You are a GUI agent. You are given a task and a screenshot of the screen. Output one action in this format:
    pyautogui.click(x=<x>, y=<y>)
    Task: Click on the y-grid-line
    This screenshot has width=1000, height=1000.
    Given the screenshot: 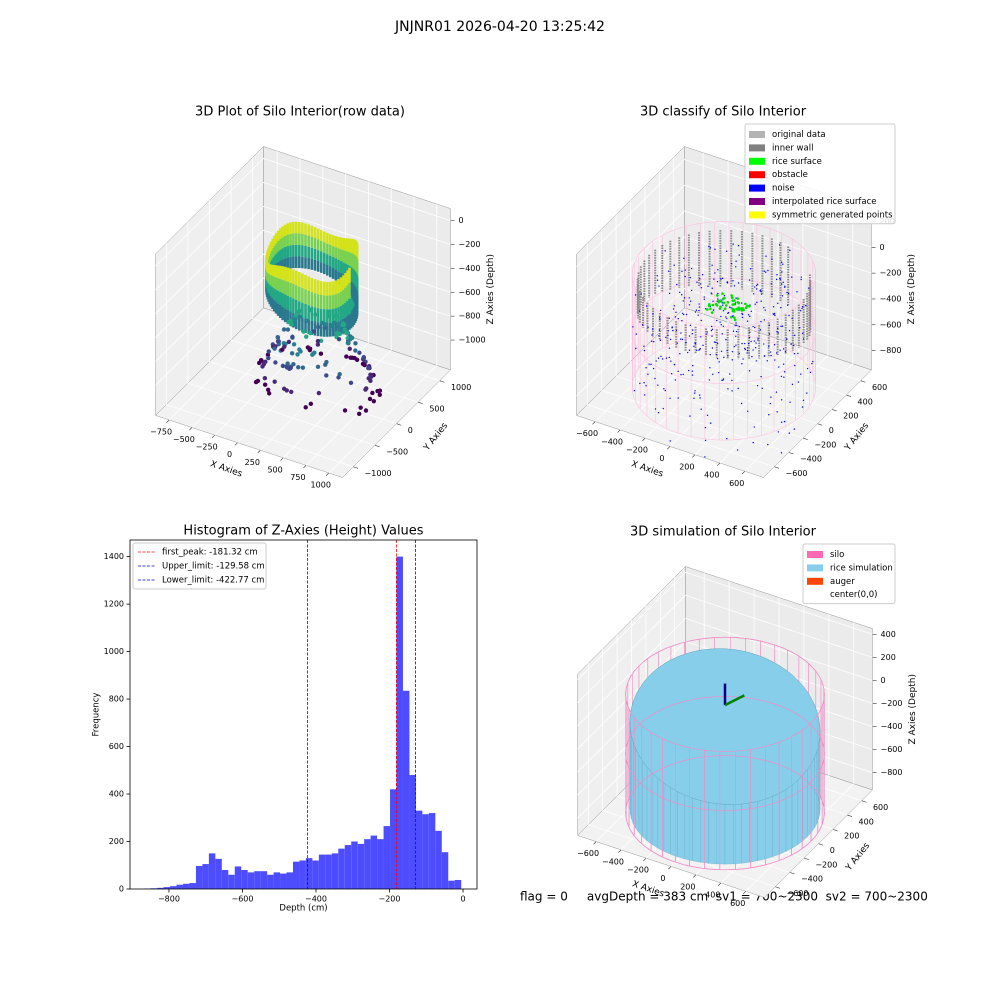 What is the action you would take?
    pyautogui.click(x=346, y=269)
    